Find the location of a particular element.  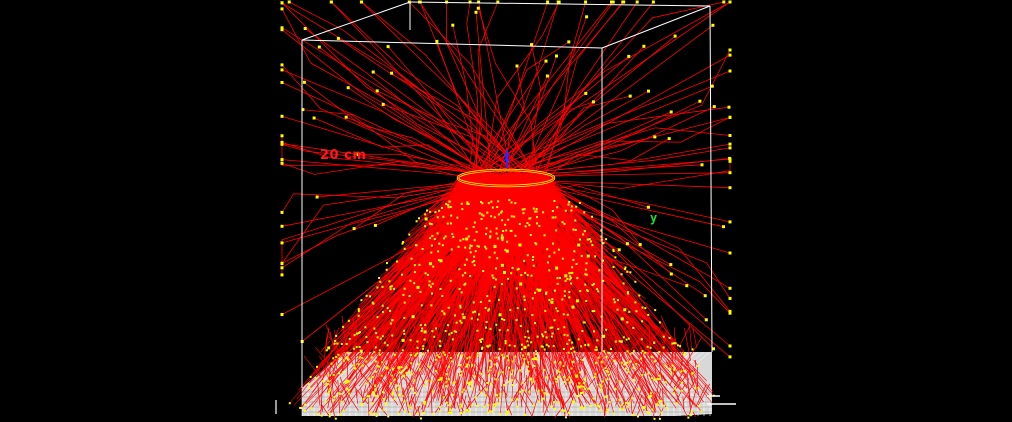

source-ring is located at coordinates (506, 169).